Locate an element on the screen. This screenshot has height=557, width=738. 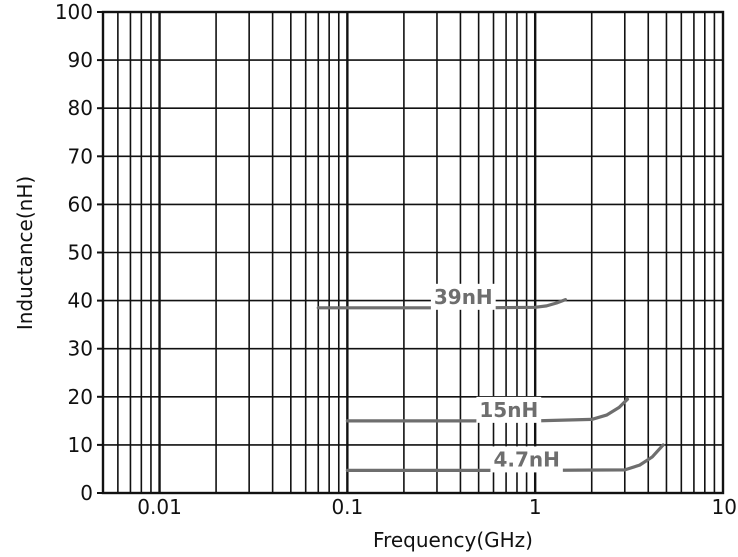
series-label: 15nH is located at coordinates (508, 410).